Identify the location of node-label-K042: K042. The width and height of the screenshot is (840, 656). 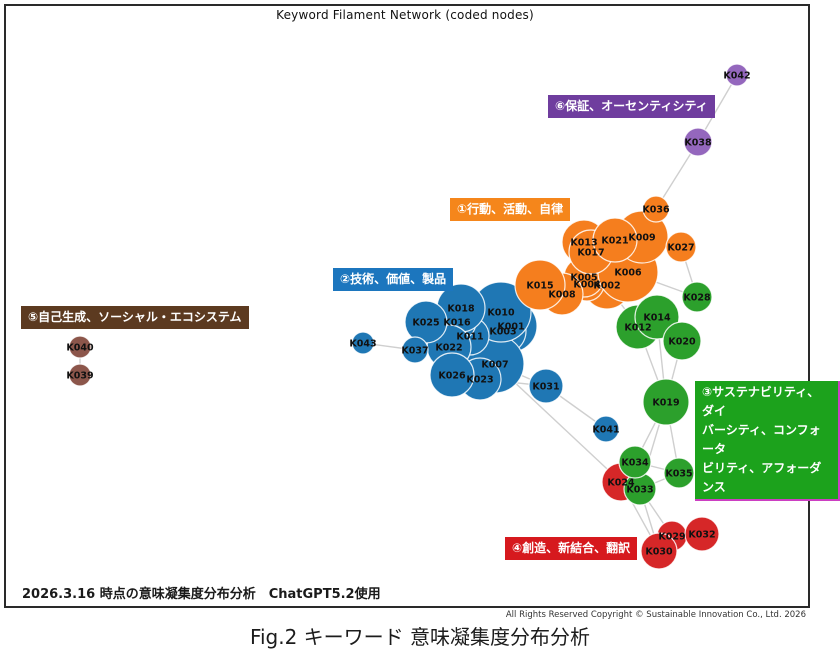
(736, 76).